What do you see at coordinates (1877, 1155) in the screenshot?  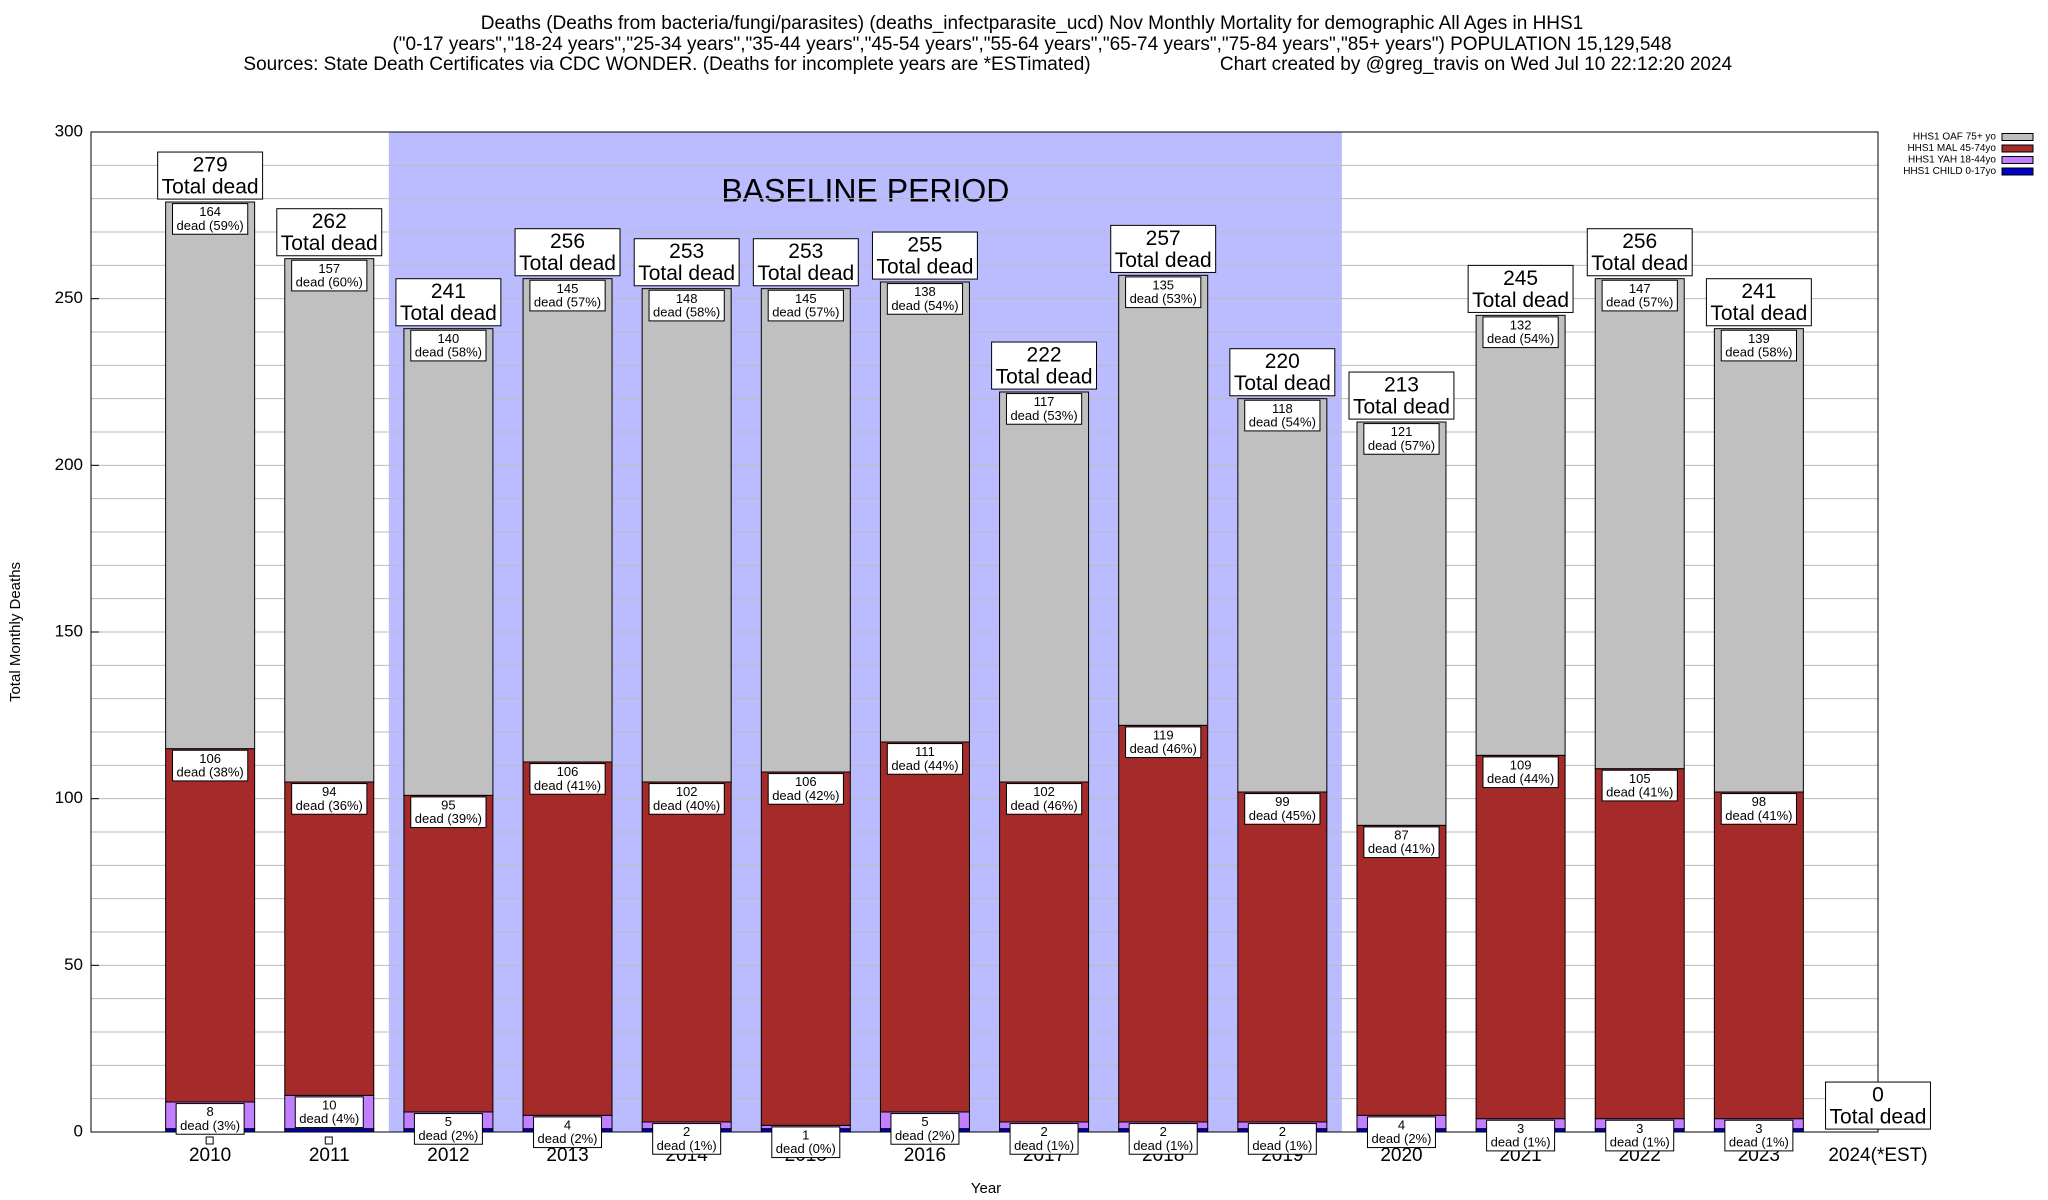 I see `x-tick-label: 2024(*EST)` at bounding box center [1877, 1155].